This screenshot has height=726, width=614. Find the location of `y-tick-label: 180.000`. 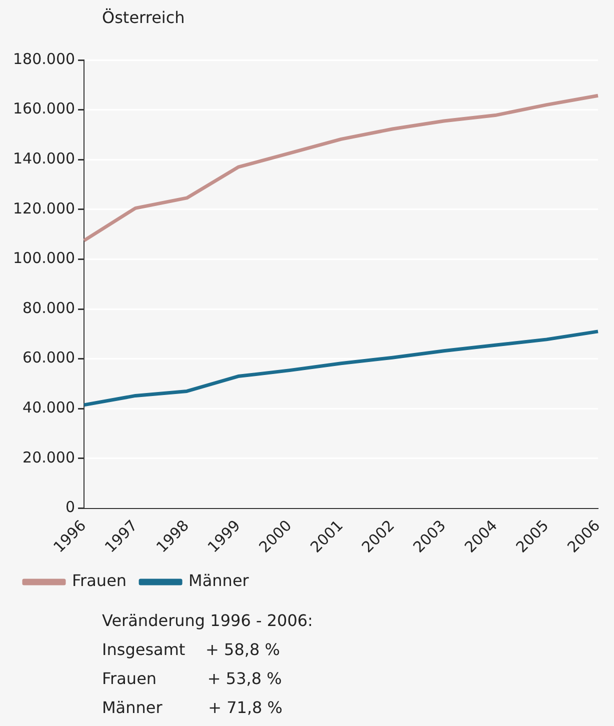

y-tick-label: 180.000 is located at coordinates (44, 59).